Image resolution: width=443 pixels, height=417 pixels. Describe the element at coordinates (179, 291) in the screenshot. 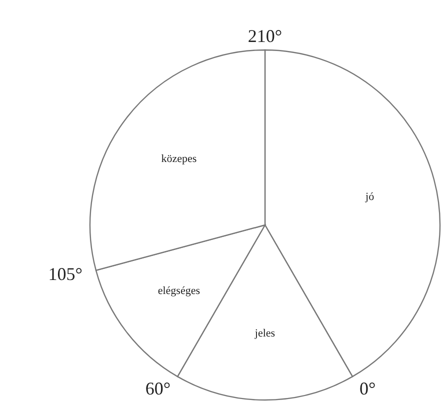

I see `slice-label: elégséges` at that location.